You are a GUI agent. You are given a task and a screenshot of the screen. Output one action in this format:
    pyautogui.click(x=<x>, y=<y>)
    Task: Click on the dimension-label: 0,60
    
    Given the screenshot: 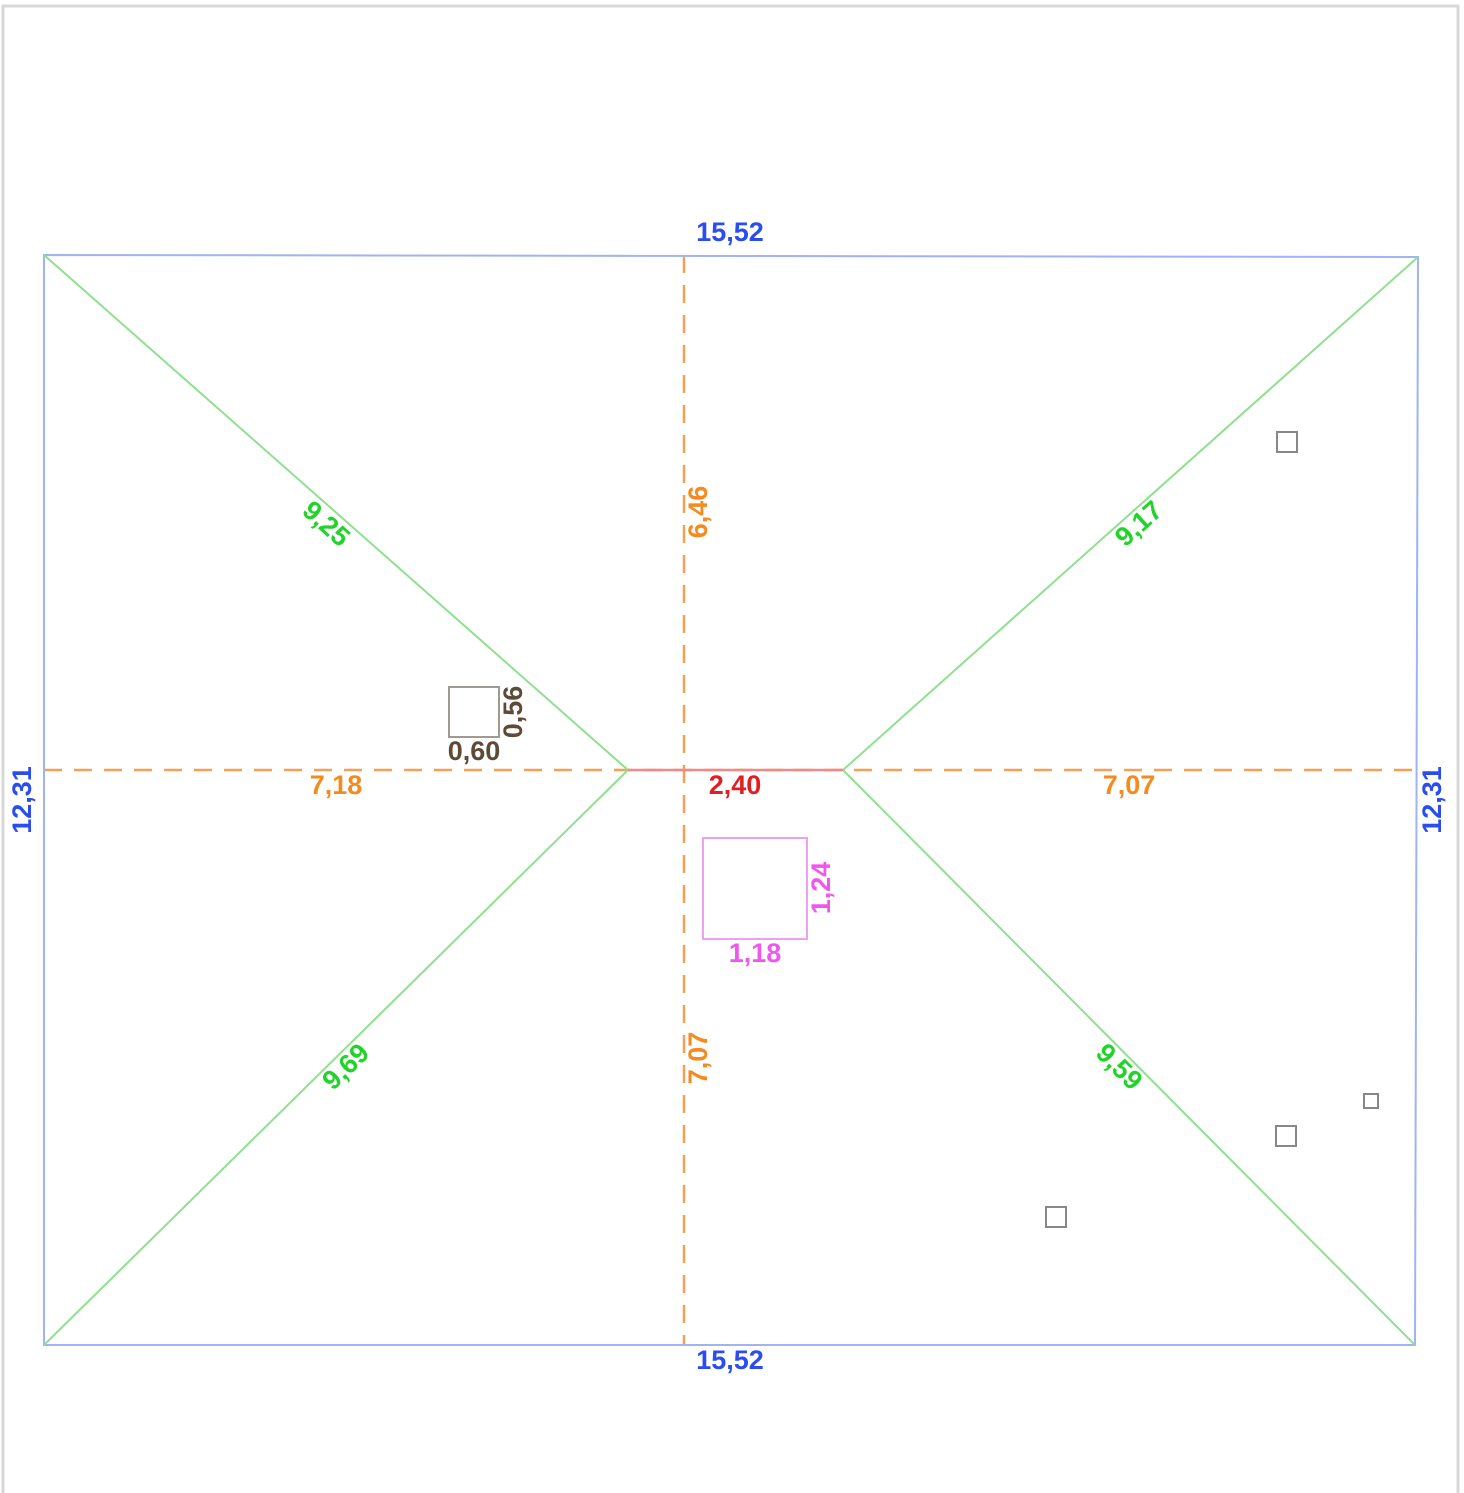 What is the action you would take?
    pyautogui.click(x=474, y=751)
    